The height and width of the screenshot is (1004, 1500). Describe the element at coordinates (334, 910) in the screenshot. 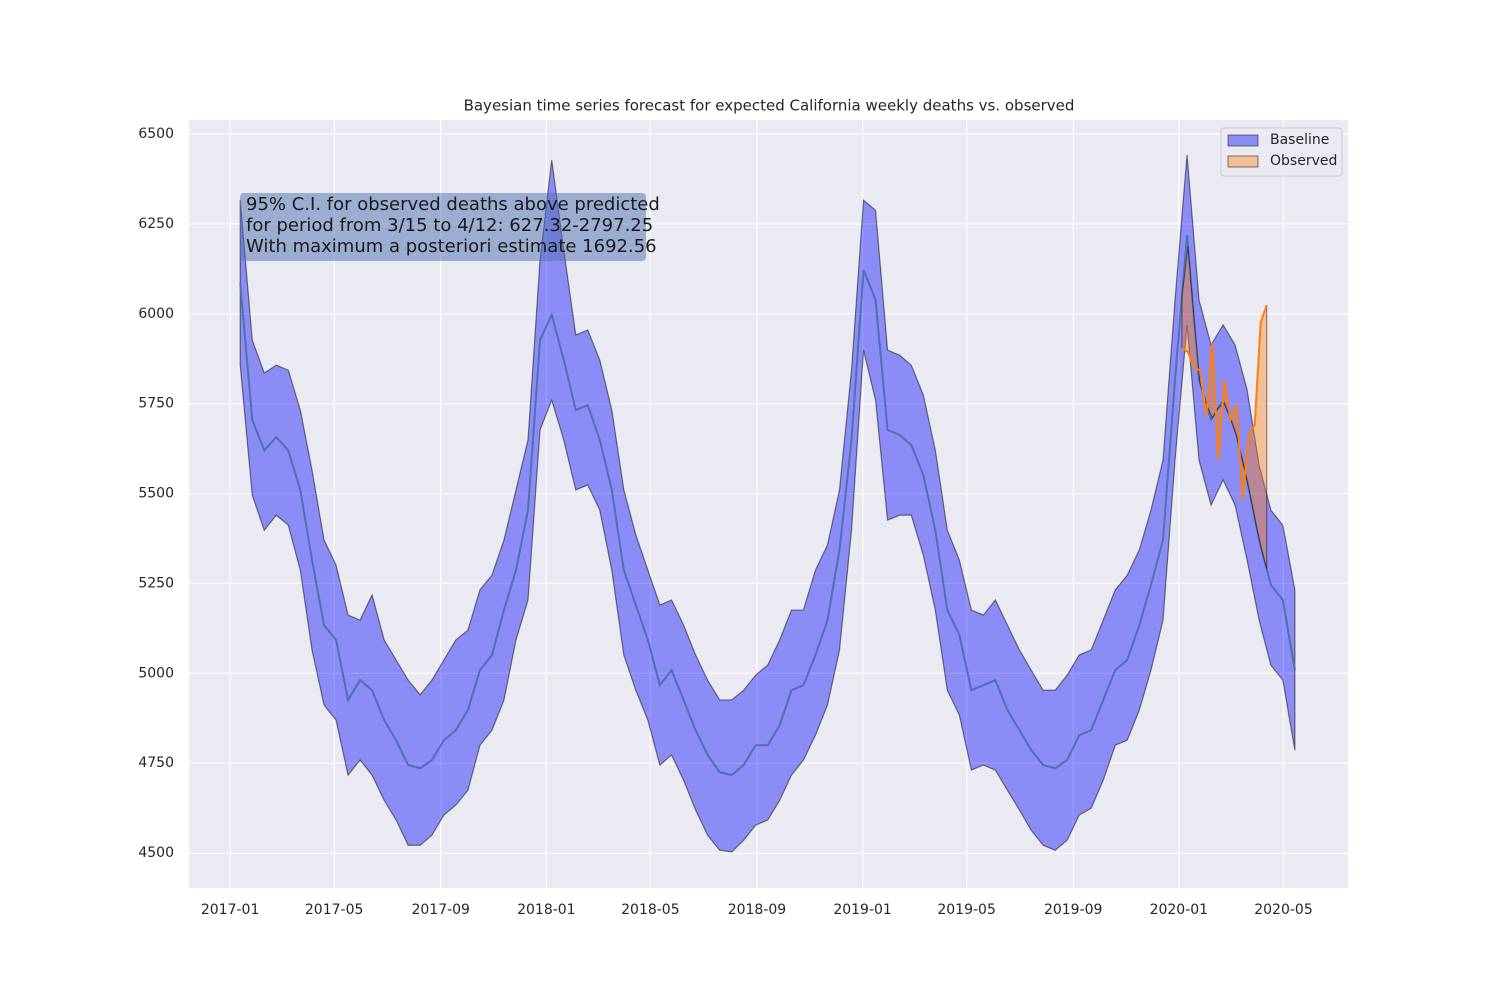

I see `x-tick-label: 2017-05` at that location.